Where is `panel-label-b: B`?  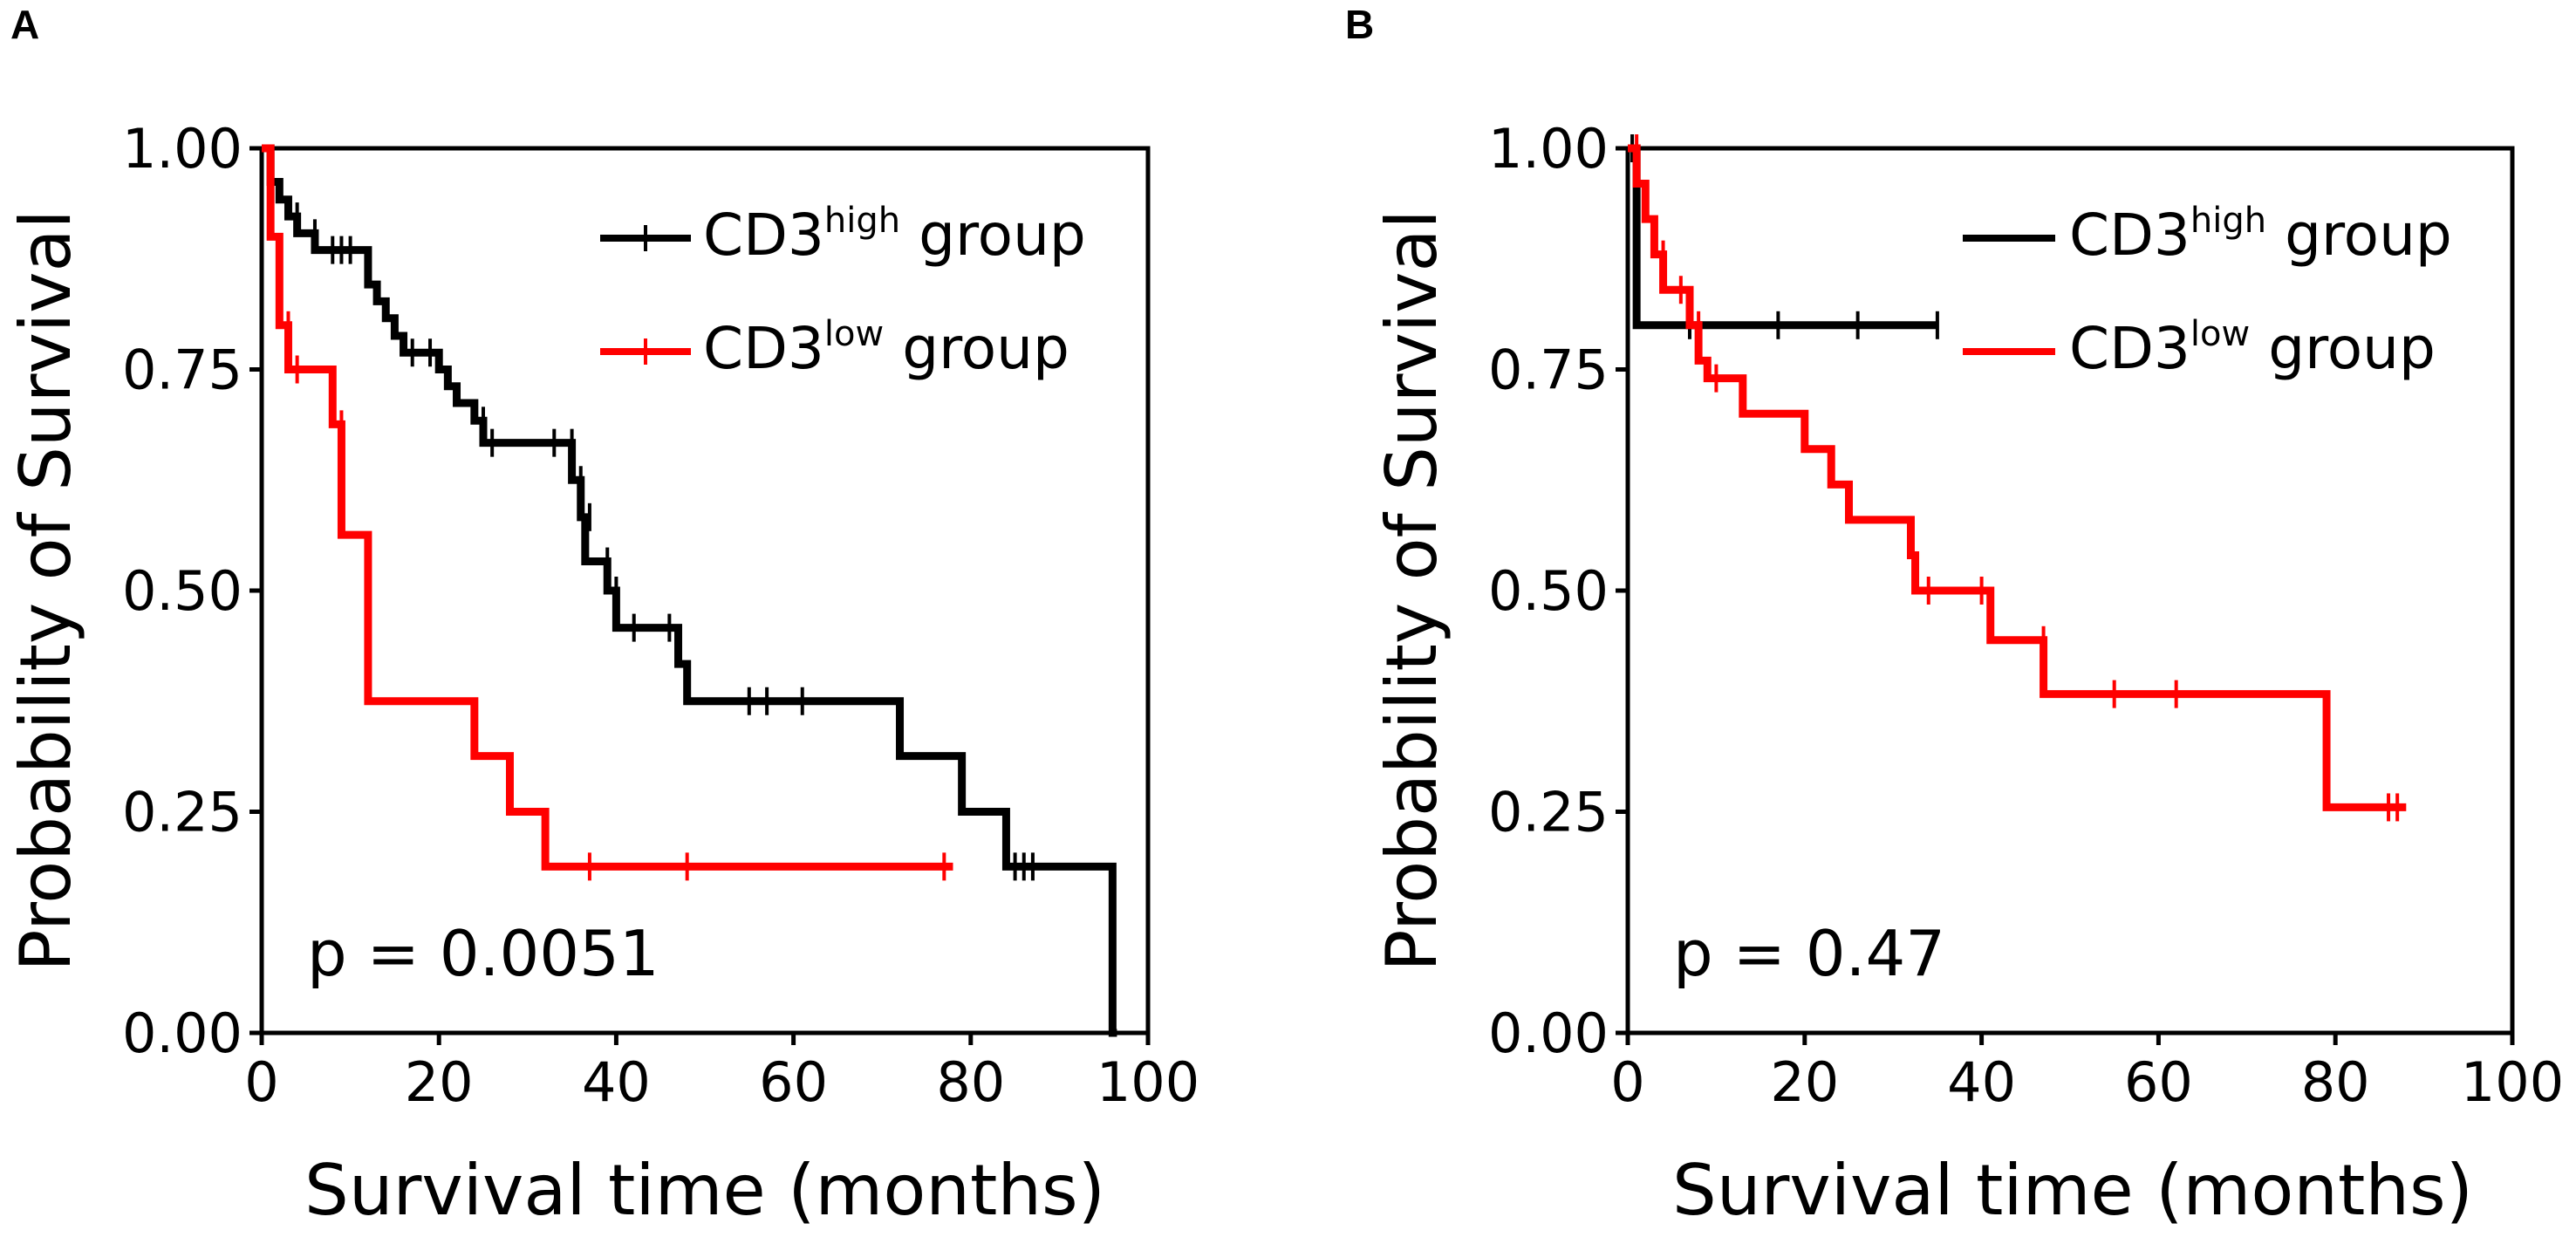
panel-label-b: B is located at coordinates (1359, 24).